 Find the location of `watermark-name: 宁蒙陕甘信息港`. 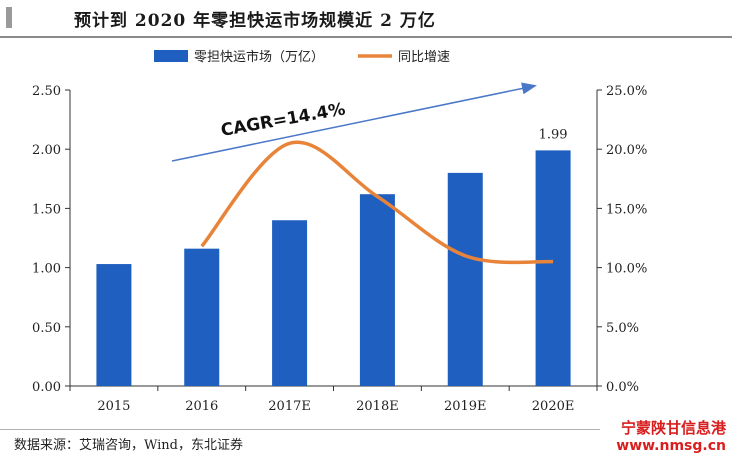

watermark-name: 宁蒙陕甘信息港 is located at coordinates (673, 428).